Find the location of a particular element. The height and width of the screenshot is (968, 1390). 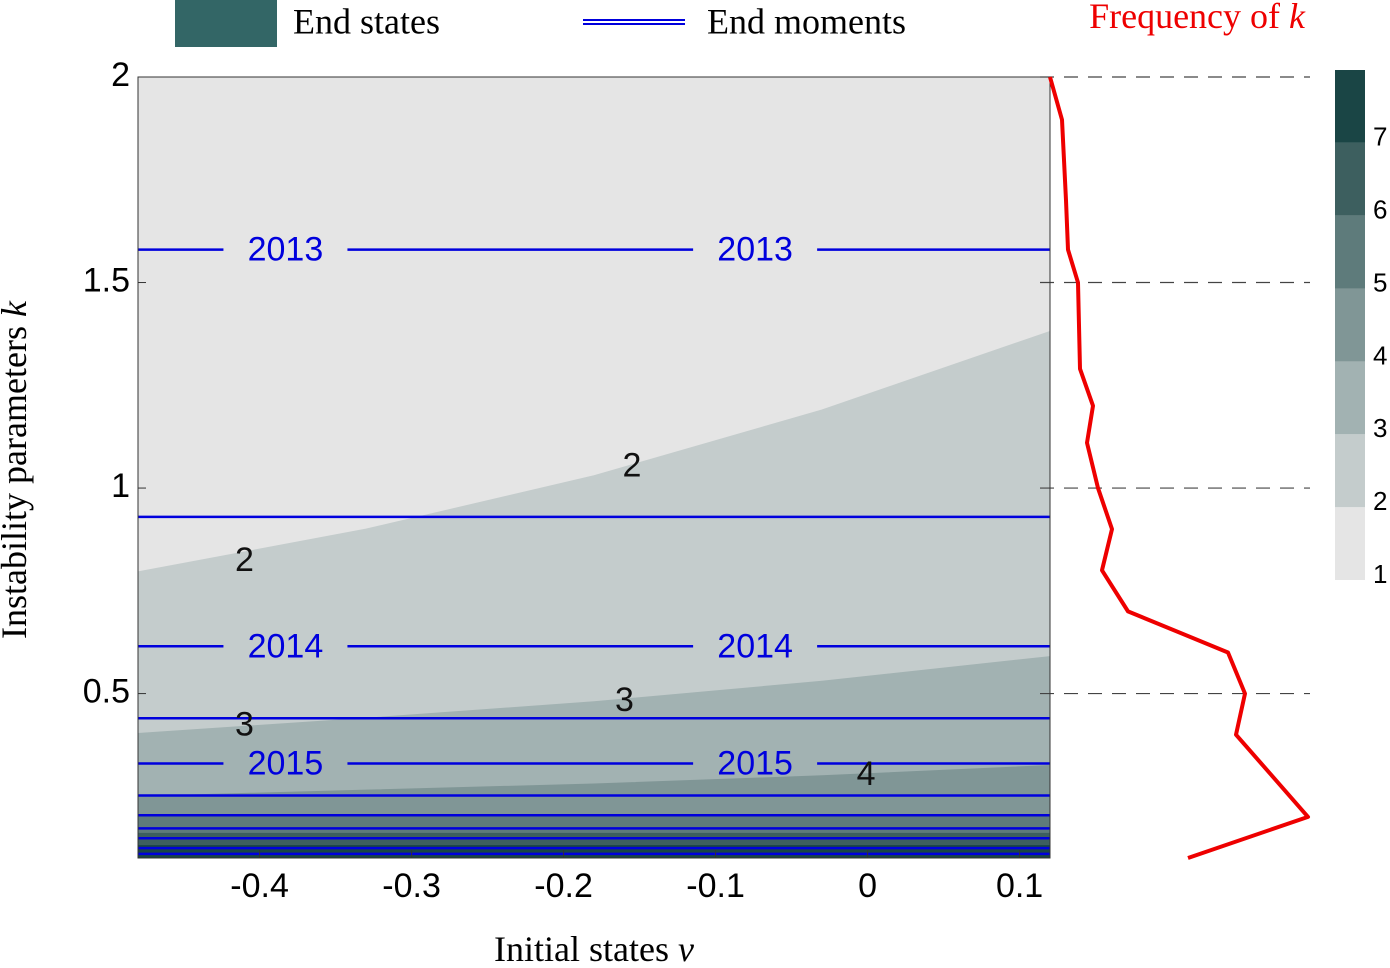

colorbar-tick-label: 2 is located at coordinates (1380, 501).